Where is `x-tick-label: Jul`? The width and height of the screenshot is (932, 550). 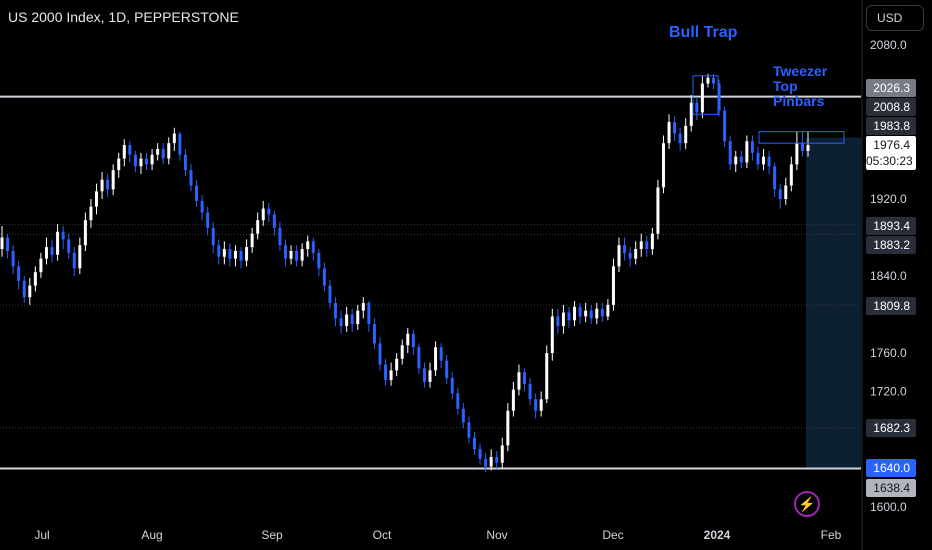 x-tick-label: Jul is located at coordinates (41, 535).